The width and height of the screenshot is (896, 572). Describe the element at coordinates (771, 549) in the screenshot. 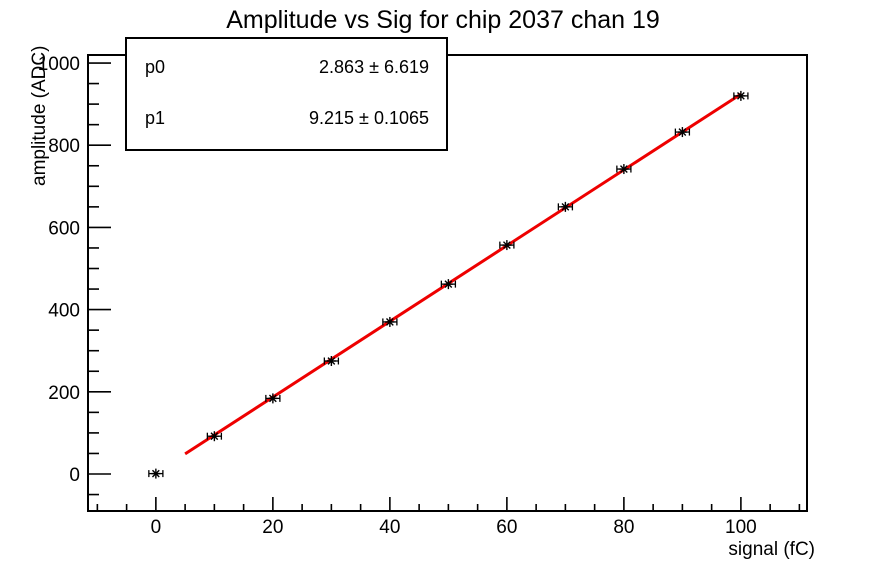

I see `x-axis-title: signal (fC)` at that location.